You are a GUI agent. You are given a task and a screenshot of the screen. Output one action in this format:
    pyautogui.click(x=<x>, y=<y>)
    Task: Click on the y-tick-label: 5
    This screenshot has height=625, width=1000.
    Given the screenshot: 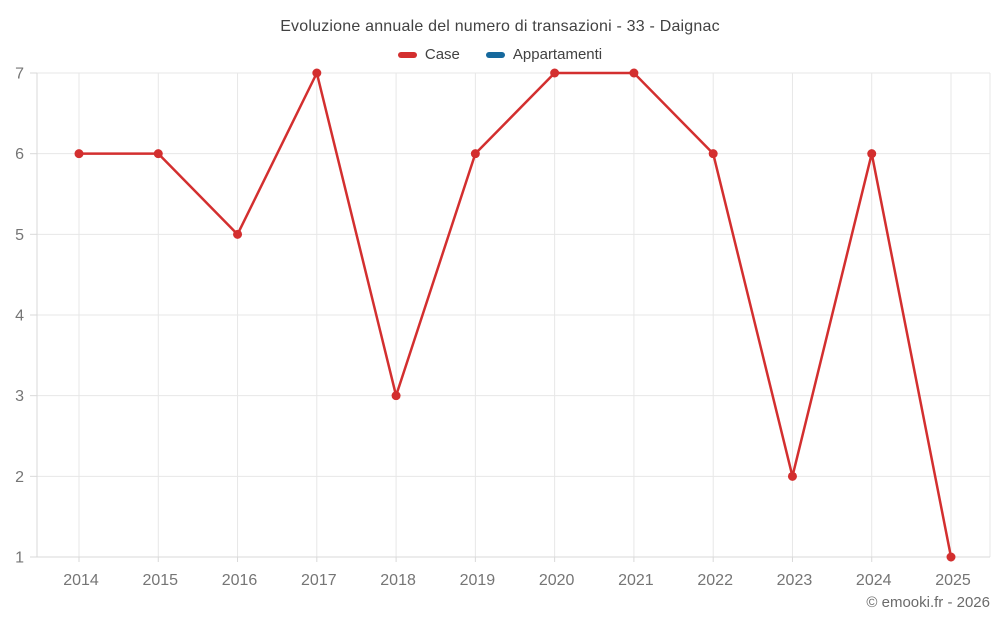 What is the action you would take?
    pyautogui.click(x=19, y=235)
    